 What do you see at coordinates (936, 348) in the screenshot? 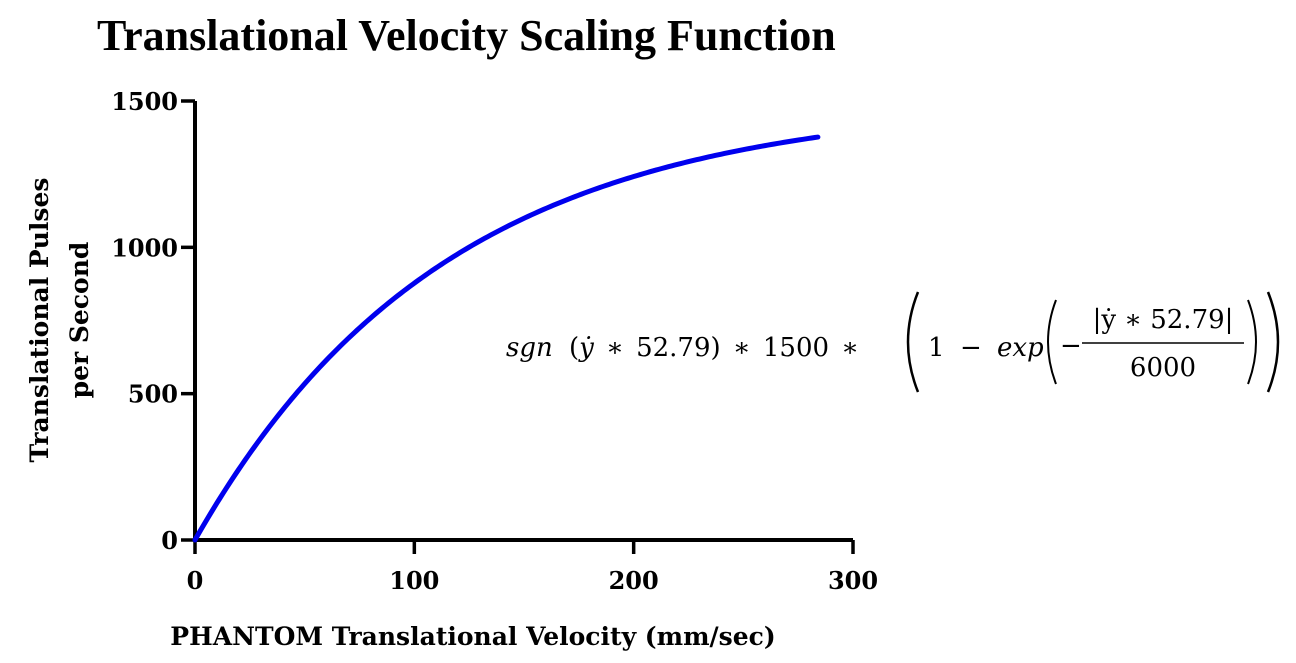
I see `formula-one: 1` at bounding box center [936, 348].